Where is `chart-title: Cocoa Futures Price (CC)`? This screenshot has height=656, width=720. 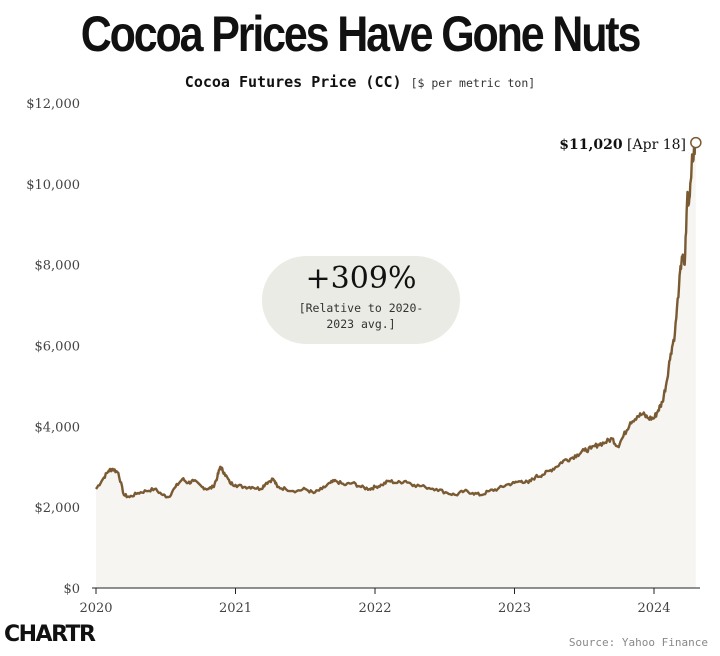 chart-title: Cocoa Futures Price (CC) is located at coordinates (293, 82).